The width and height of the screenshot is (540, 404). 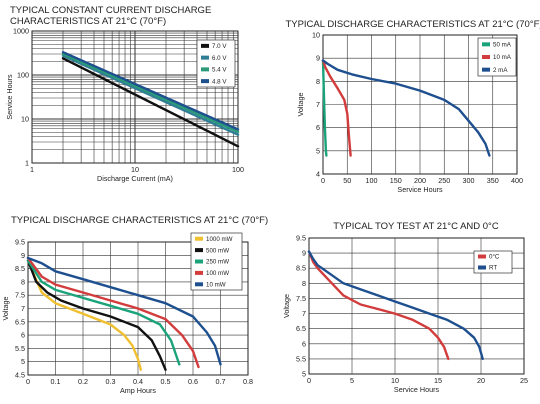 I want to click on x-tick-label: 20, so click(x=481, y=380).